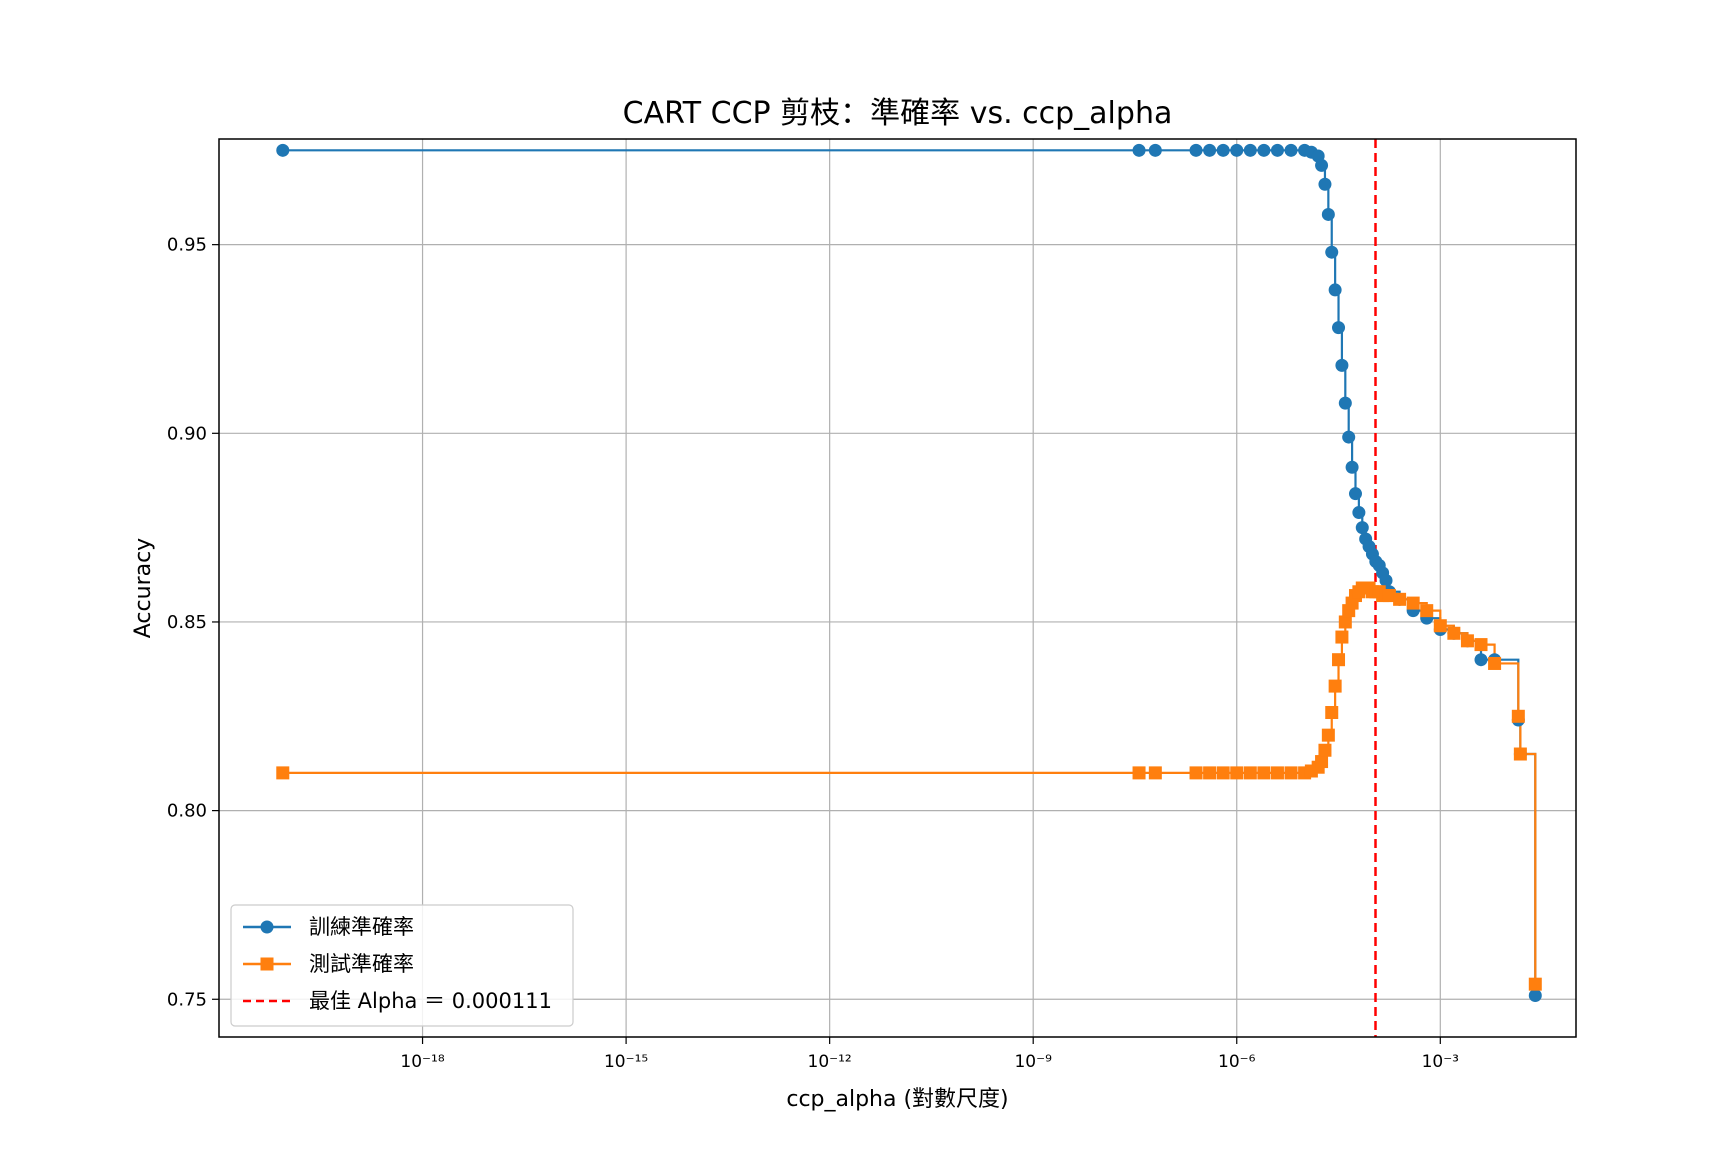 The height and width of the screenshot is (1156, 1728). What do you see at coordinates (187, 622) in the screenshot?
I see `y-tick-label: 0.85` at bounding box center [187, 622].